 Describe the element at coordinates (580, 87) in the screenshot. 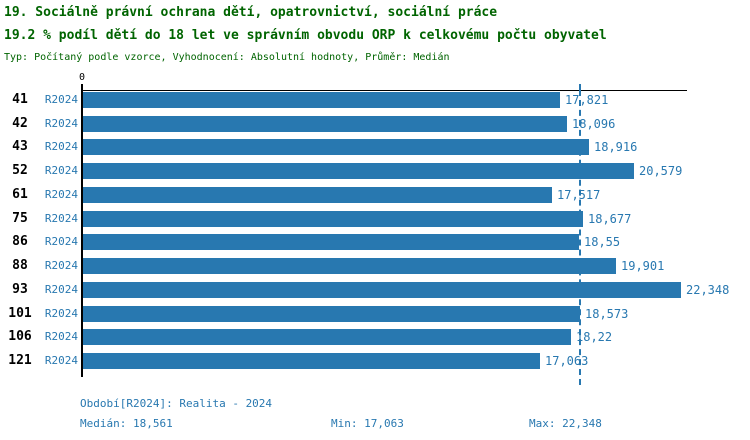

I see `median-tick` at that location.